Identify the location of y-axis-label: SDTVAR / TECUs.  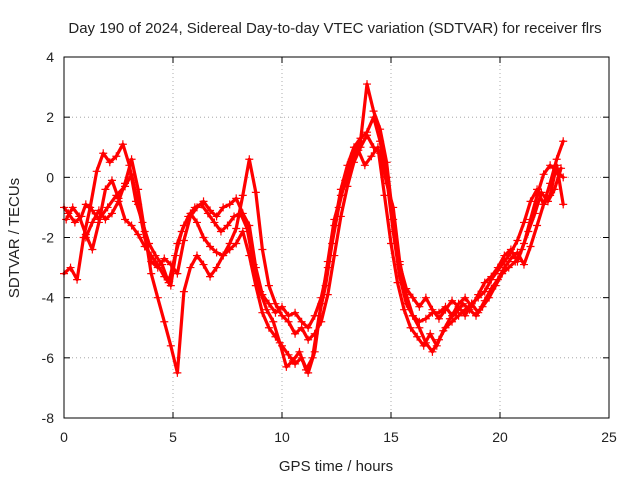
(14, 238).